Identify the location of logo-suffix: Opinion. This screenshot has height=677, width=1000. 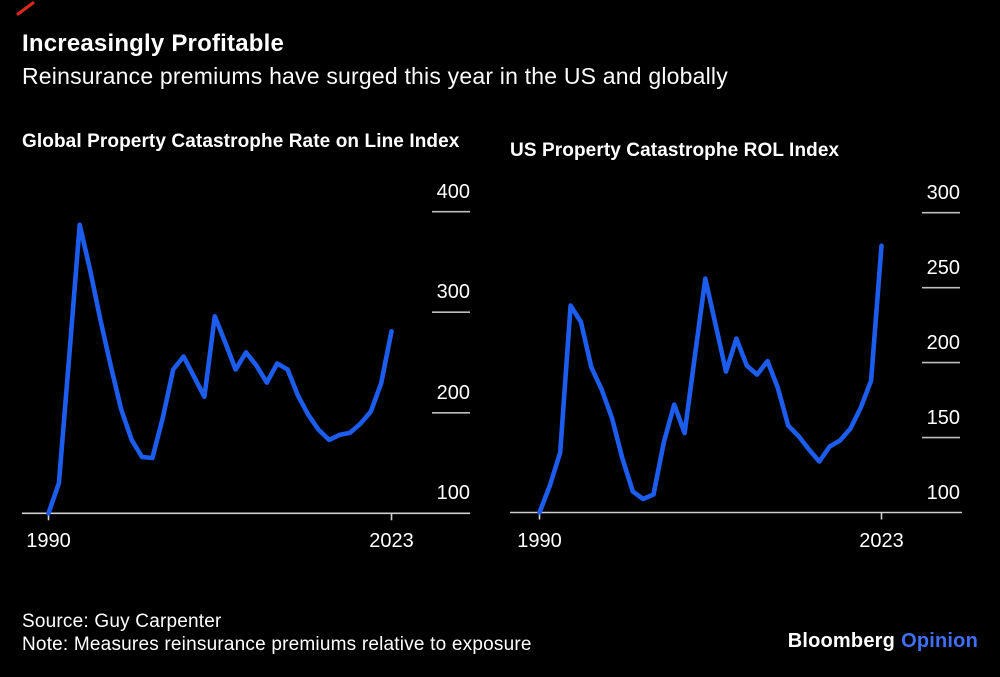
(939, 641).